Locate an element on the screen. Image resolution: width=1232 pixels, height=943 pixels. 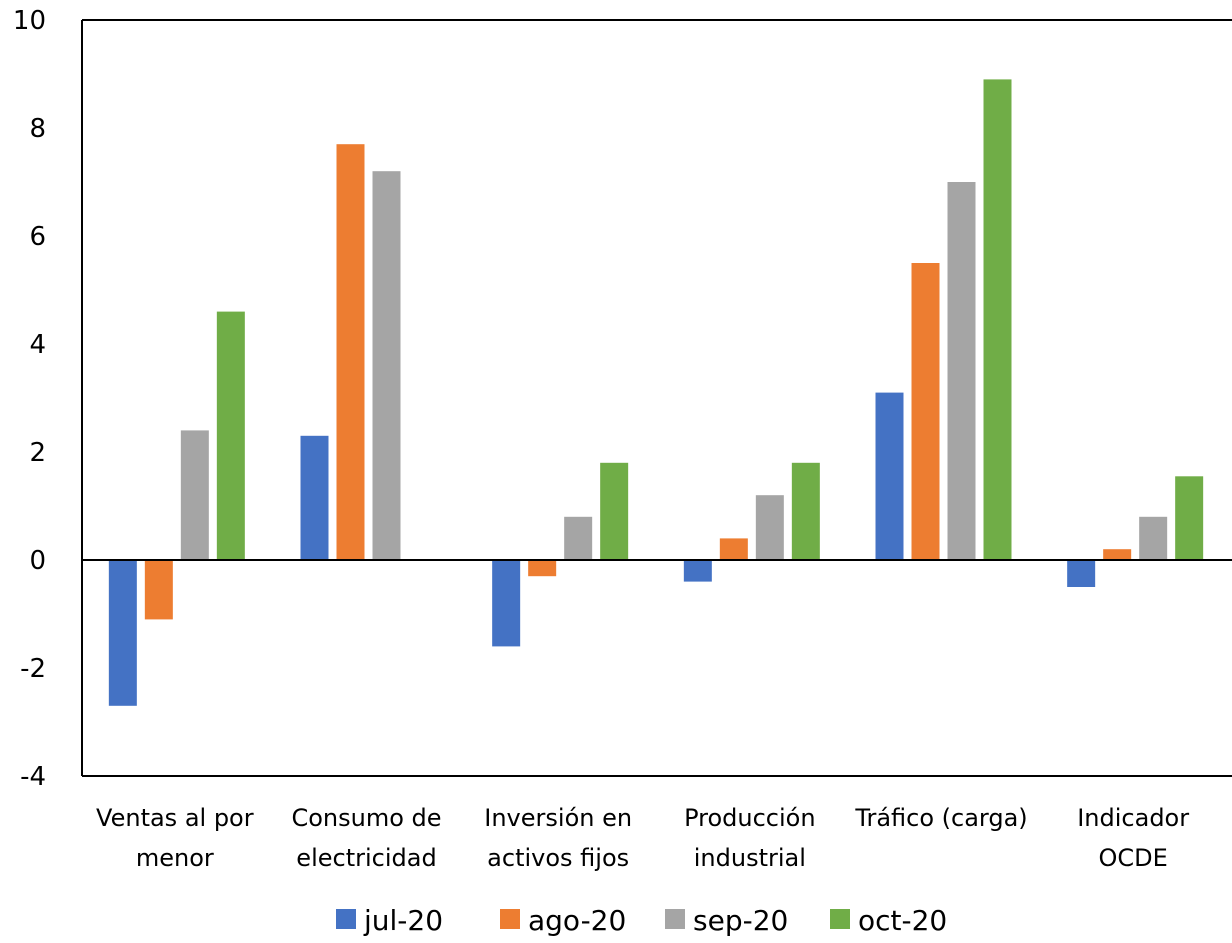
x-tick-label: Indicador is located at coordinates (1133, 818).